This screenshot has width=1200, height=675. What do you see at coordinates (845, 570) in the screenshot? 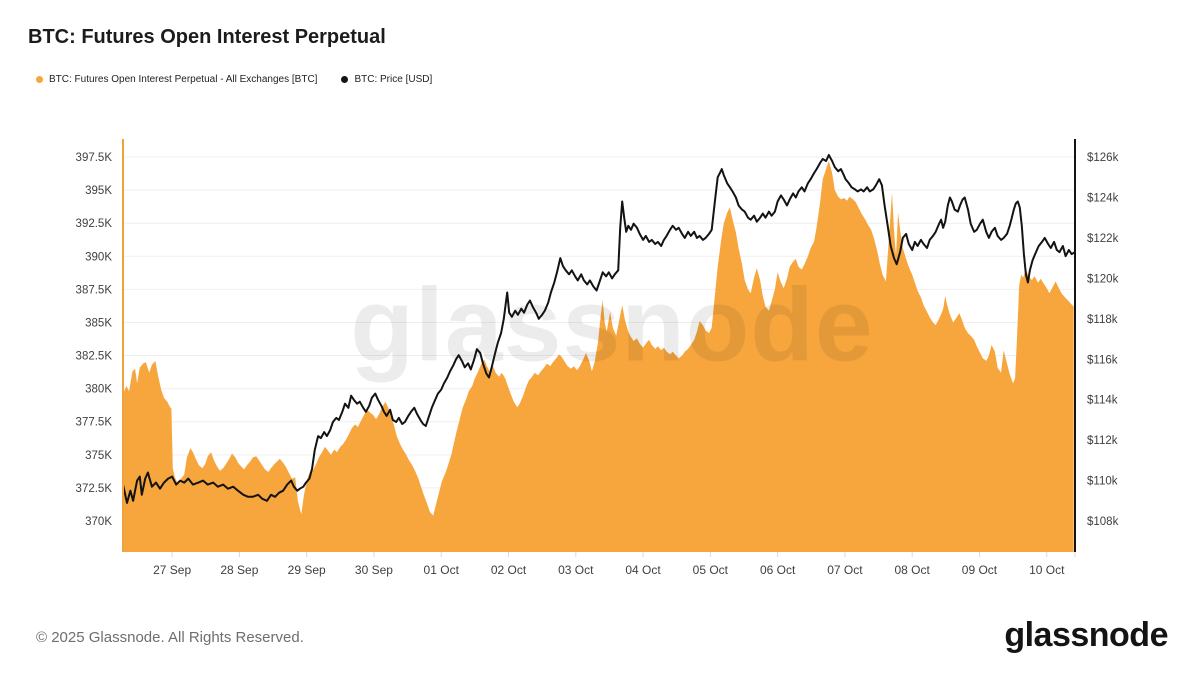
I see `x-axis-tick-label: 07 Oct` at bounding box center [845, 570].